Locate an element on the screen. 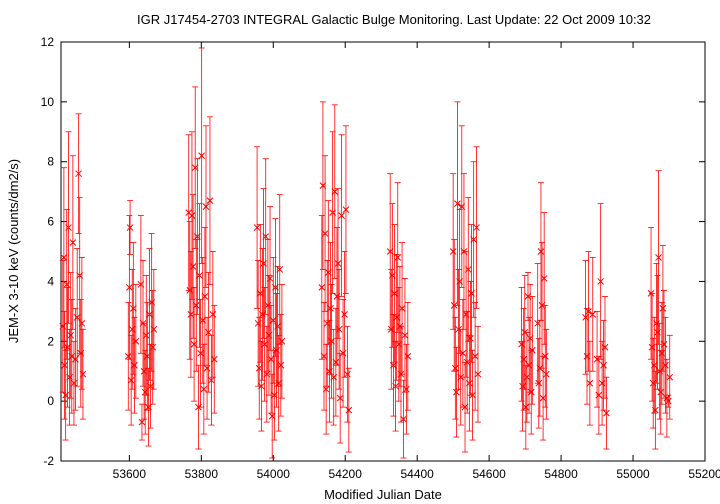 Image resolution: width=720 pixels, height=504 pixels. x-tick-label: 54800 is located at coordinates (561, 474).